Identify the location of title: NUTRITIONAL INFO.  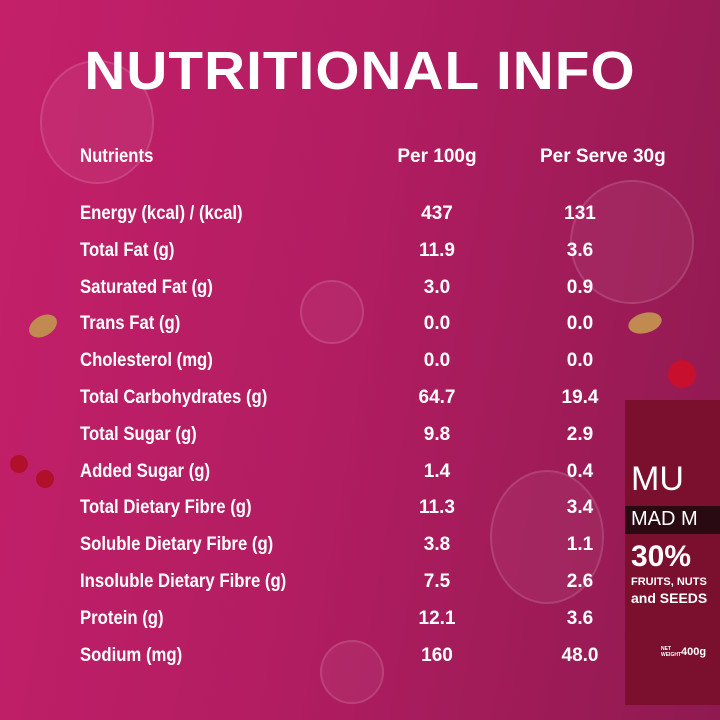
(360, 71).